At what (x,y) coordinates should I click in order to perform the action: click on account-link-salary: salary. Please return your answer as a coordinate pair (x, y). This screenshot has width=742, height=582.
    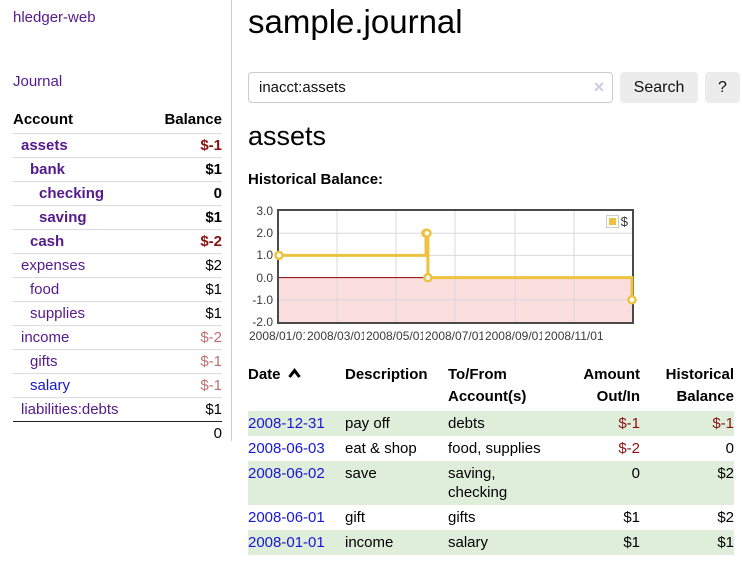
    Looking at the image, I should click on (50, 385).